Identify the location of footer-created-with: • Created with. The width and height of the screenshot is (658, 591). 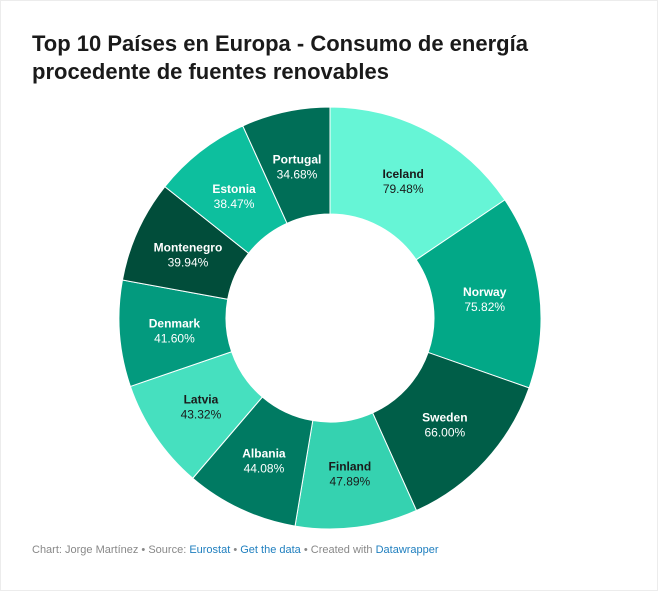
(338, 550).